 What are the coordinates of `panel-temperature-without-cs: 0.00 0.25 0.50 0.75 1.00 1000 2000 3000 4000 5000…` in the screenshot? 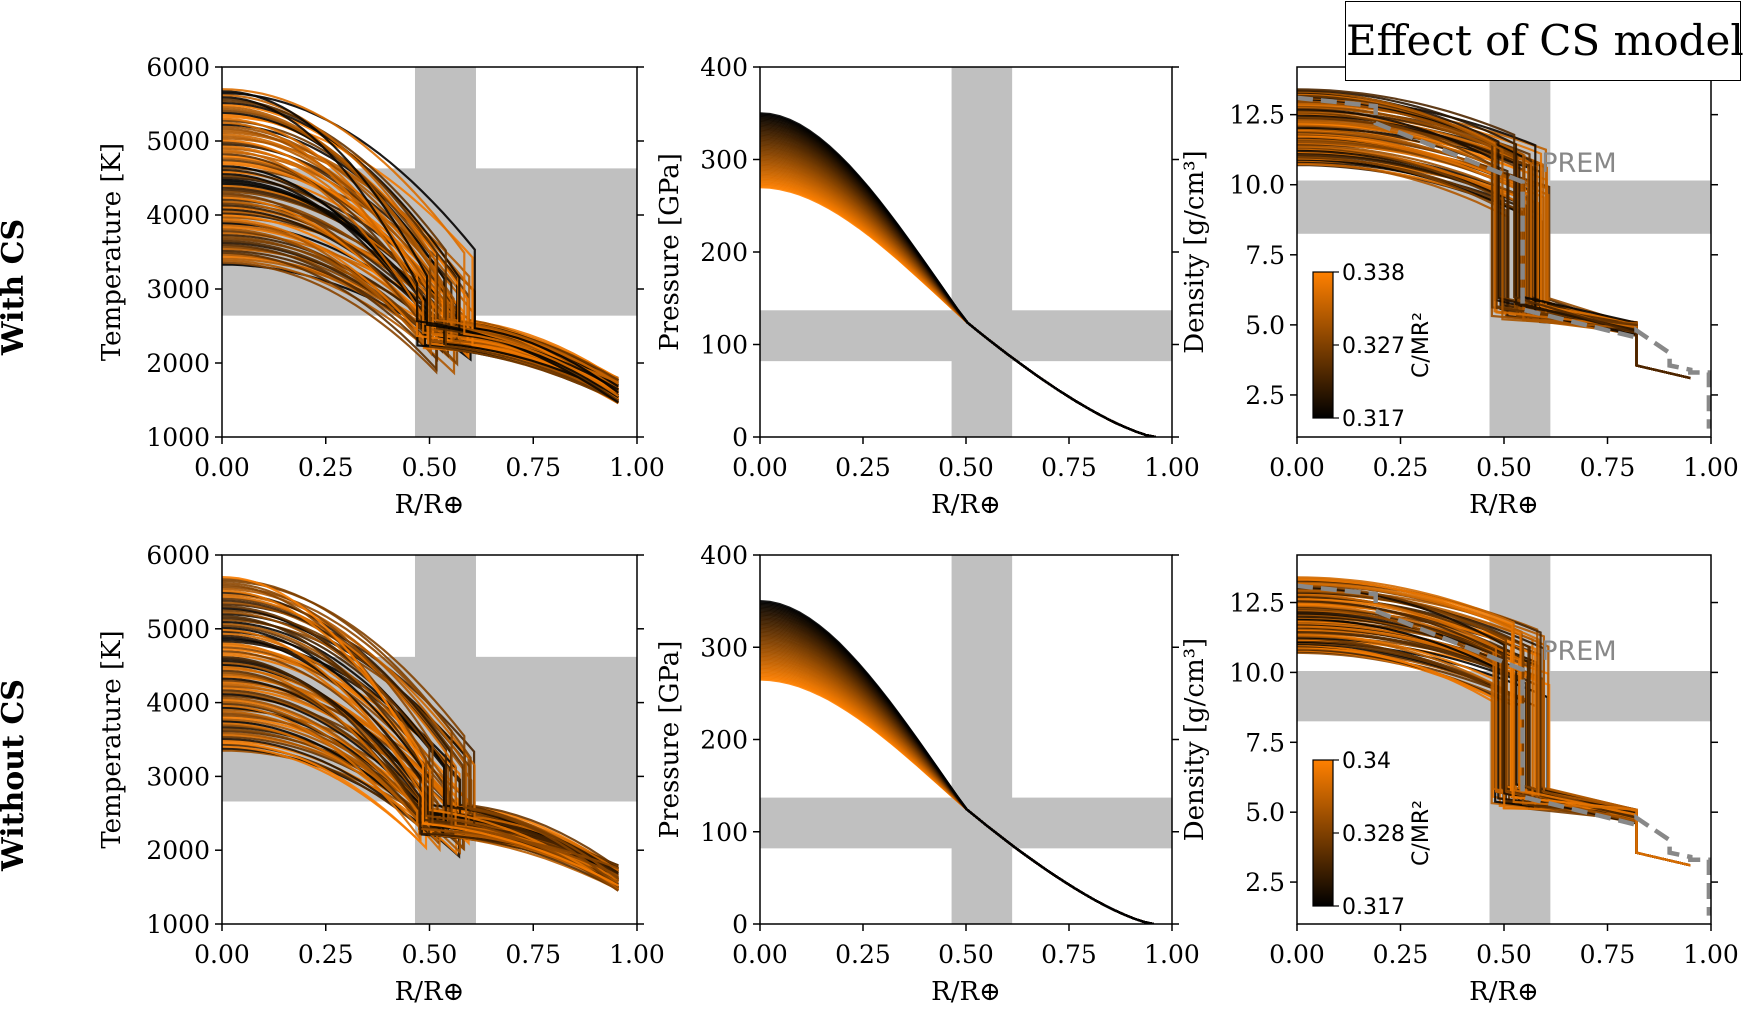 It's located at (381, 774).